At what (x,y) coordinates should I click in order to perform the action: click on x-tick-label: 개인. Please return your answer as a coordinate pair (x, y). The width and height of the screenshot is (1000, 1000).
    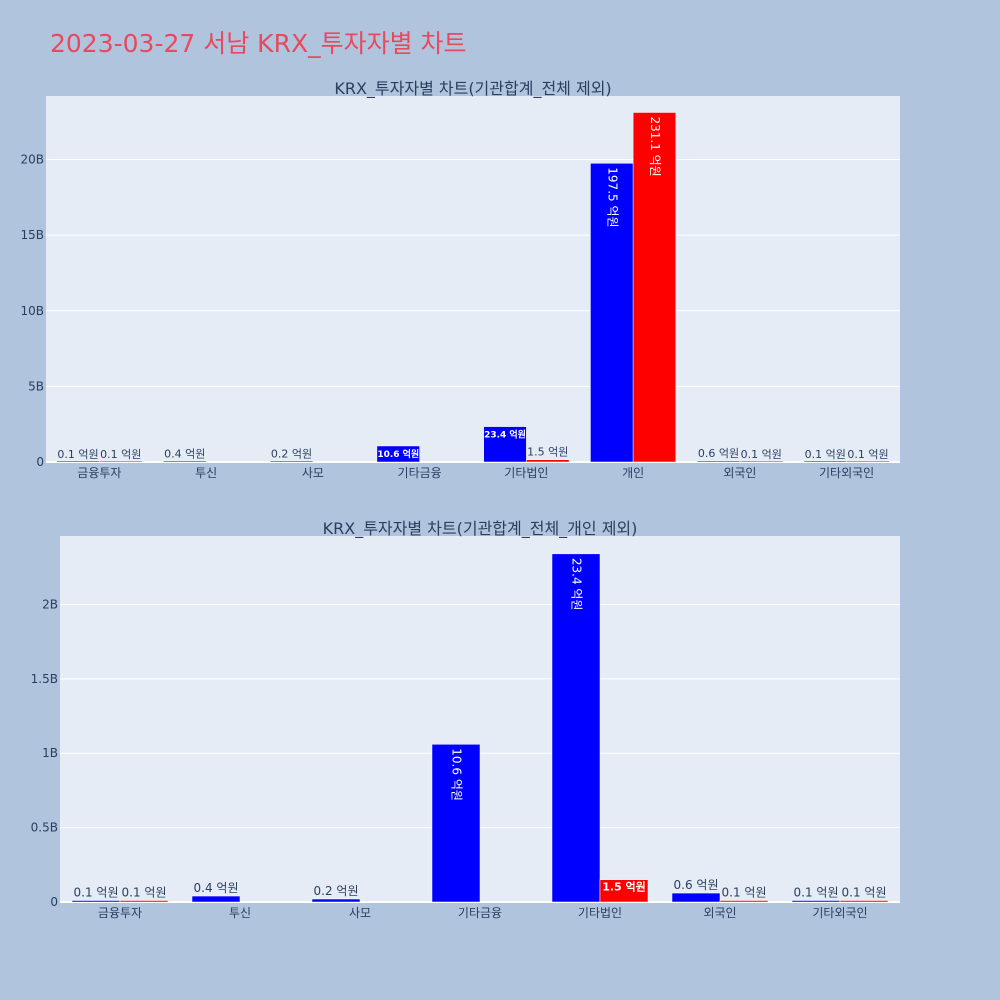
    Looking at the image, I should click on (633, 473).